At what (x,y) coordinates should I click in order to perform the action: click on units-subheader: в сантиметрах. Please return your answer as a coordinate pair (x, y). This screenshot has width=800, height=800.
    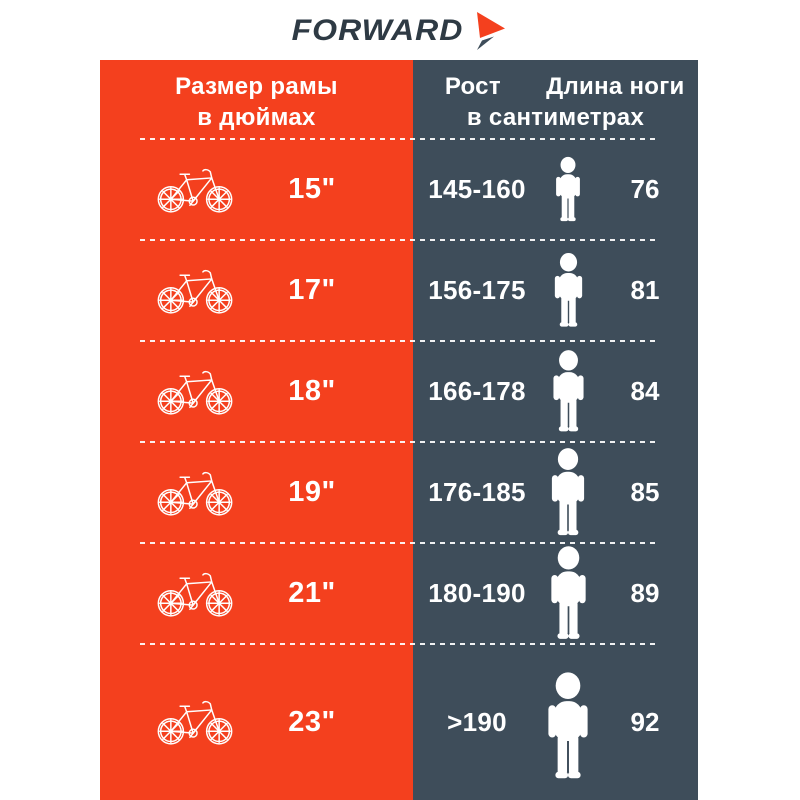
    Looking at the image, I should click on (555, 117).